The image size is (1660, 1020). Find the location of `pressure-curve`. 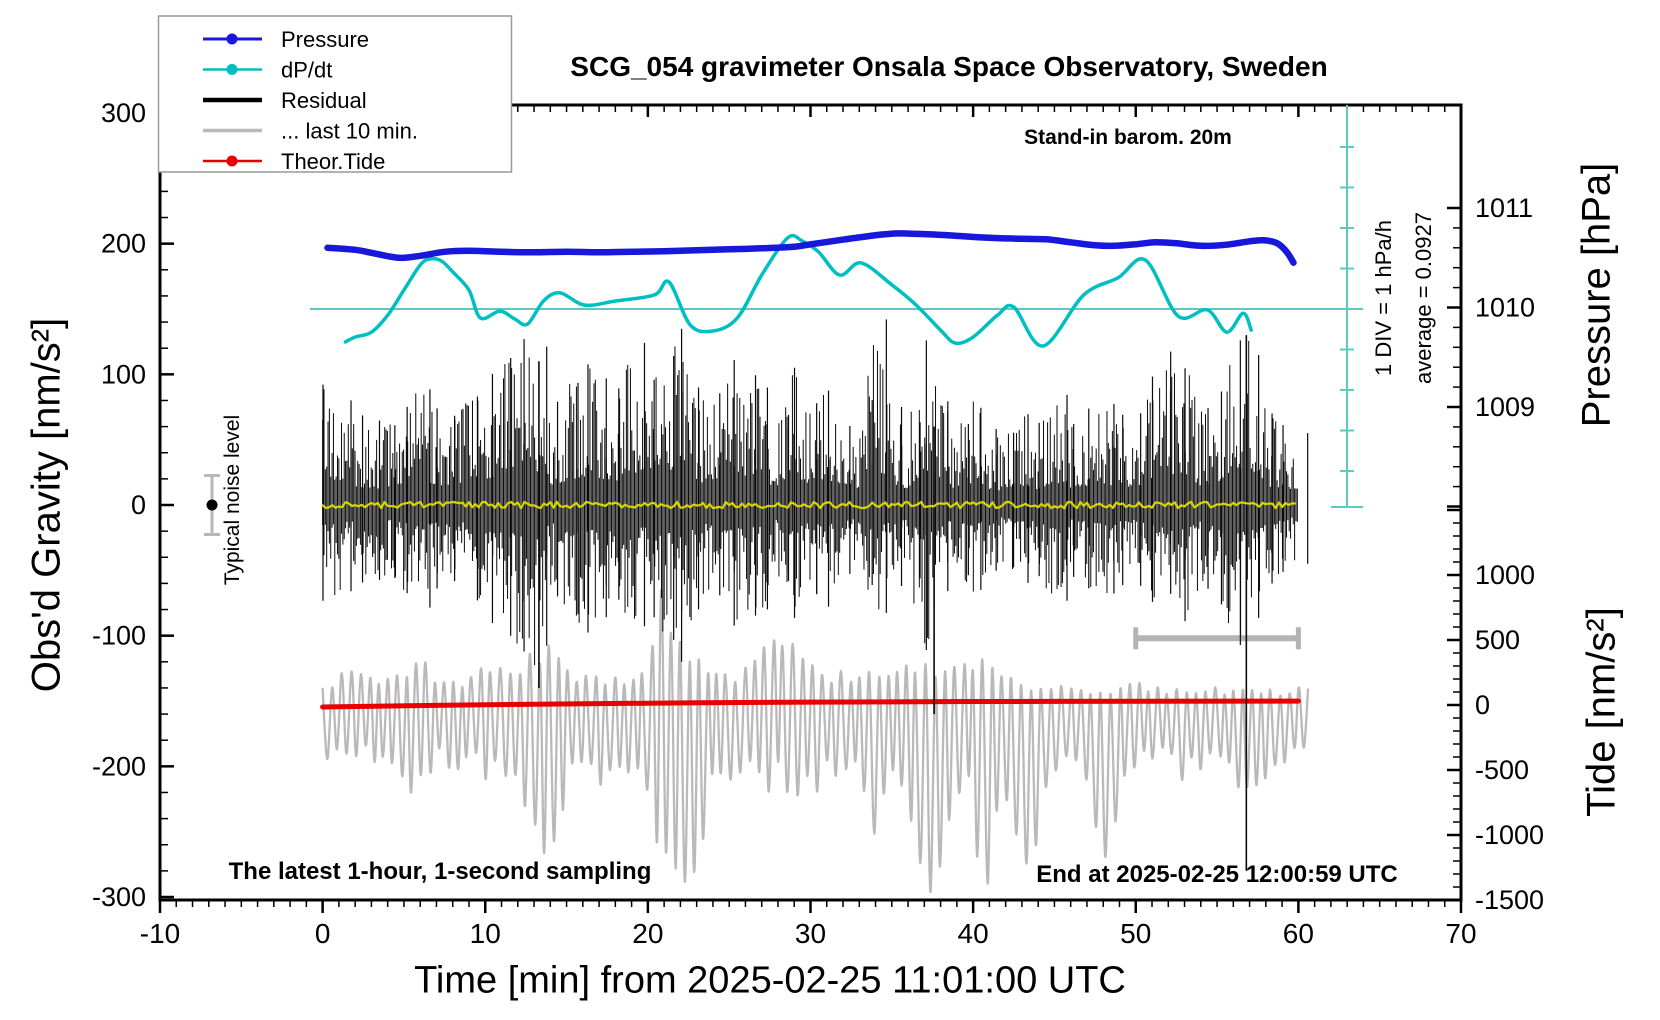

pressure-curve is located at coordinates (810, 248).